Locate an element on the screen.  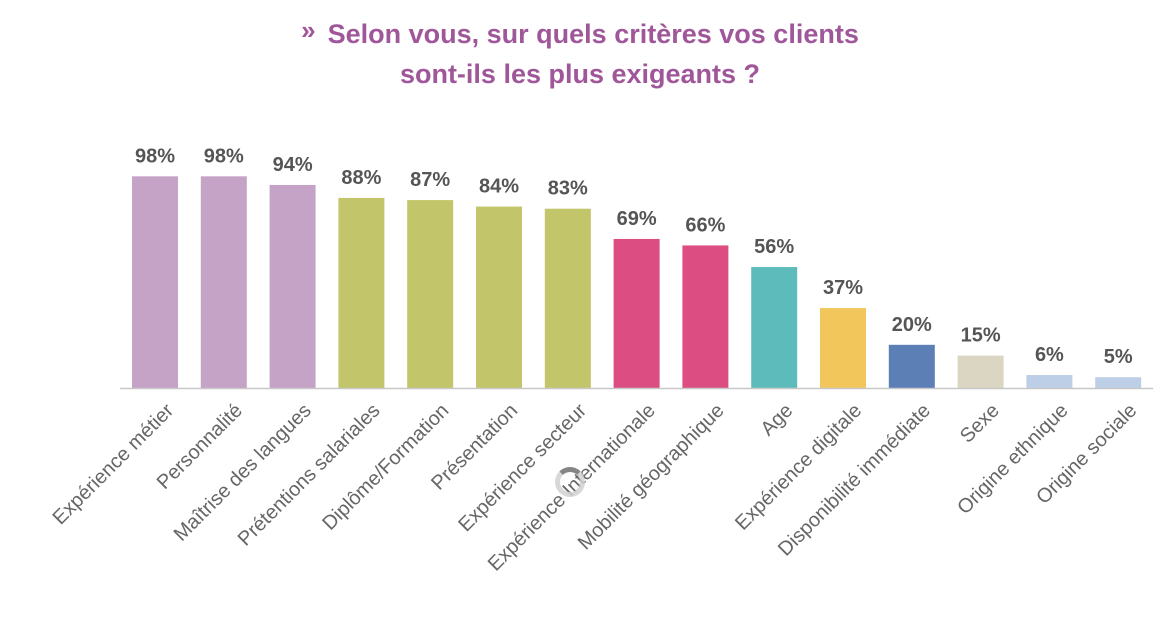
category-label-3: Maîtrise des langues is located at coordinates (243, 473).